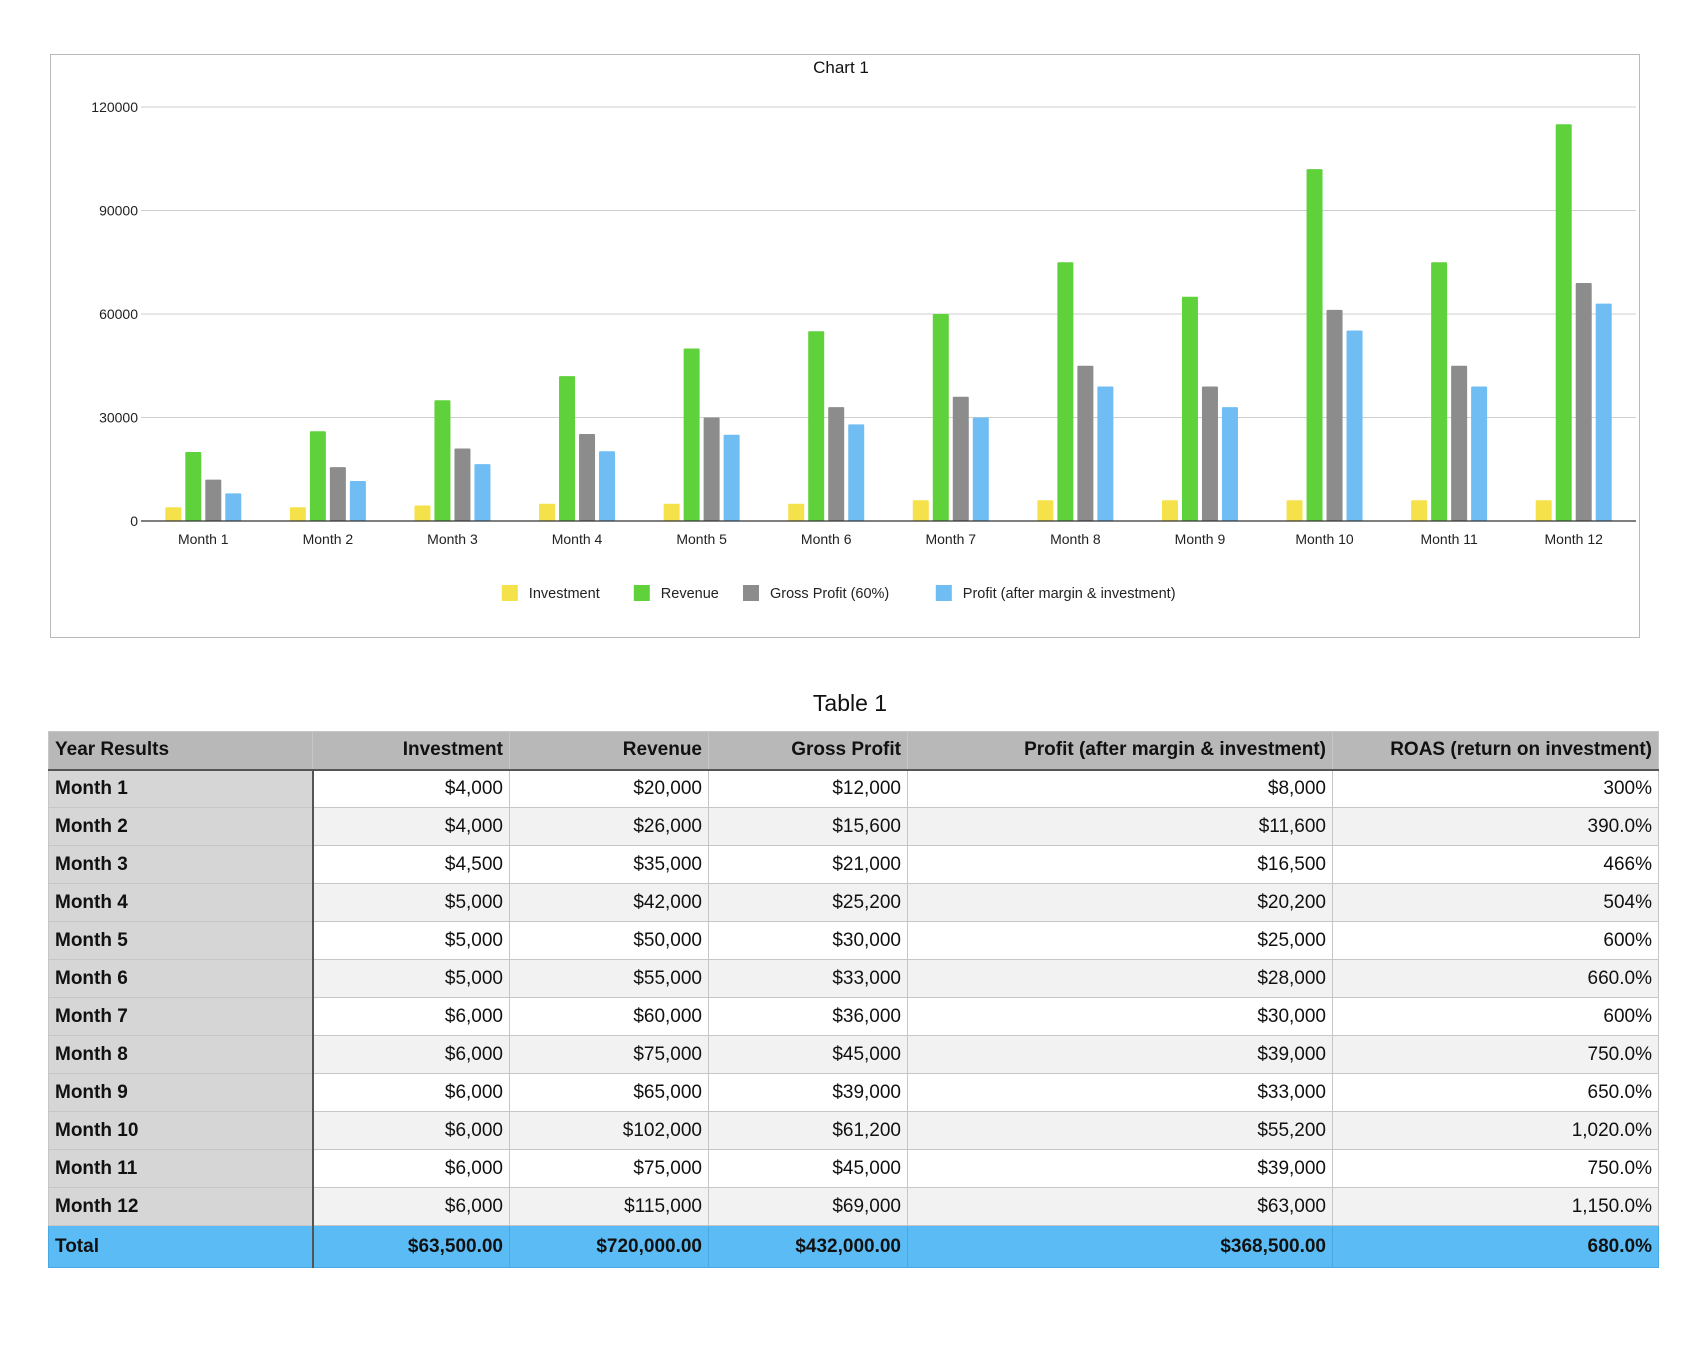 This screenshot has width=1700, height=1361. I want to click on investment-cell: $4,000, so click(411, 788).